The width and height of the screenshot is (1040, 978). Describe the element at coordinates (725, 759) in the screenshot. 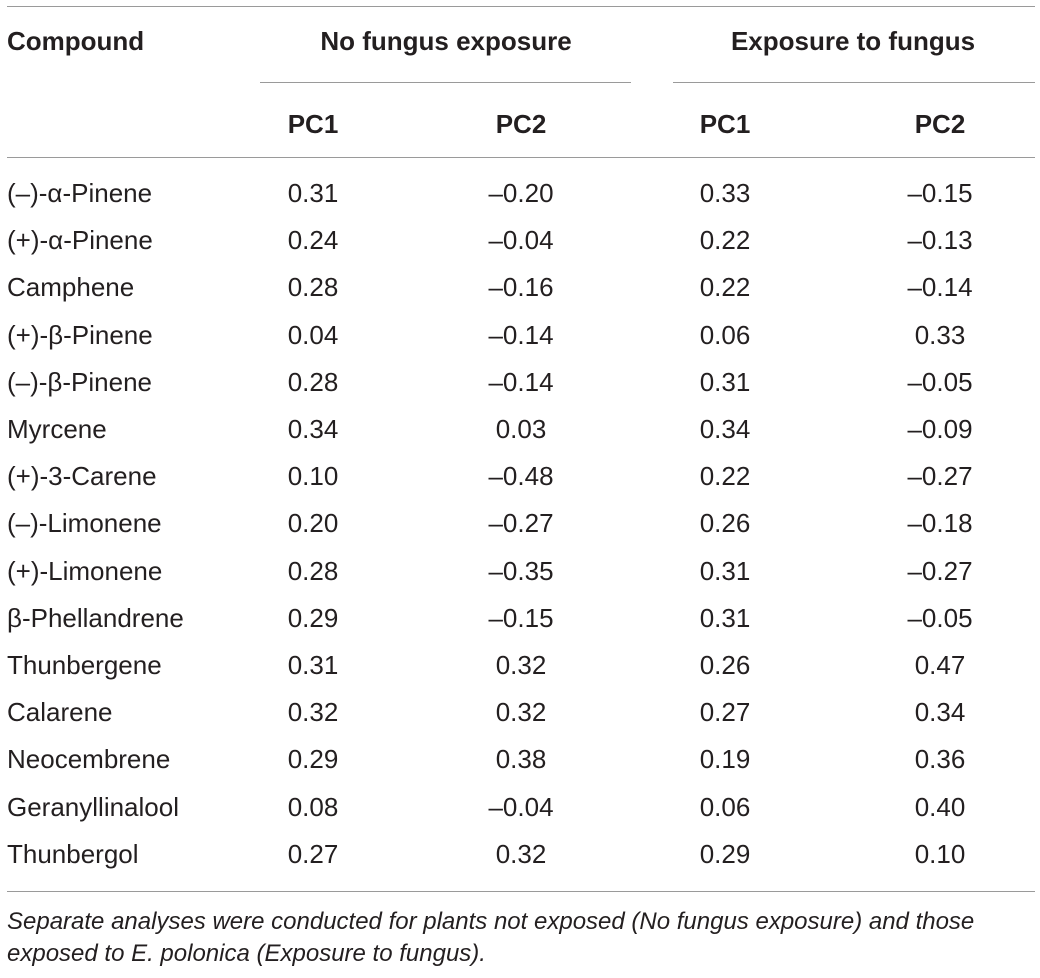

I see `loading-value: 0.19` at that location.